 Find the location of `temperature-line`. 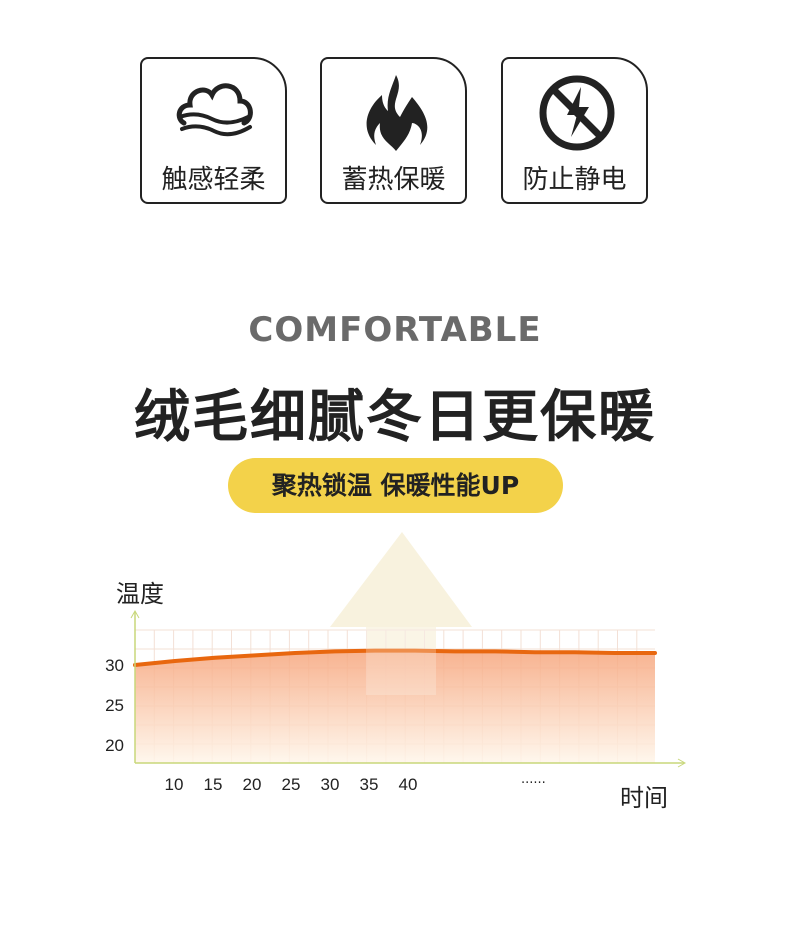

temperature-line is located at coordinates (395, 657).